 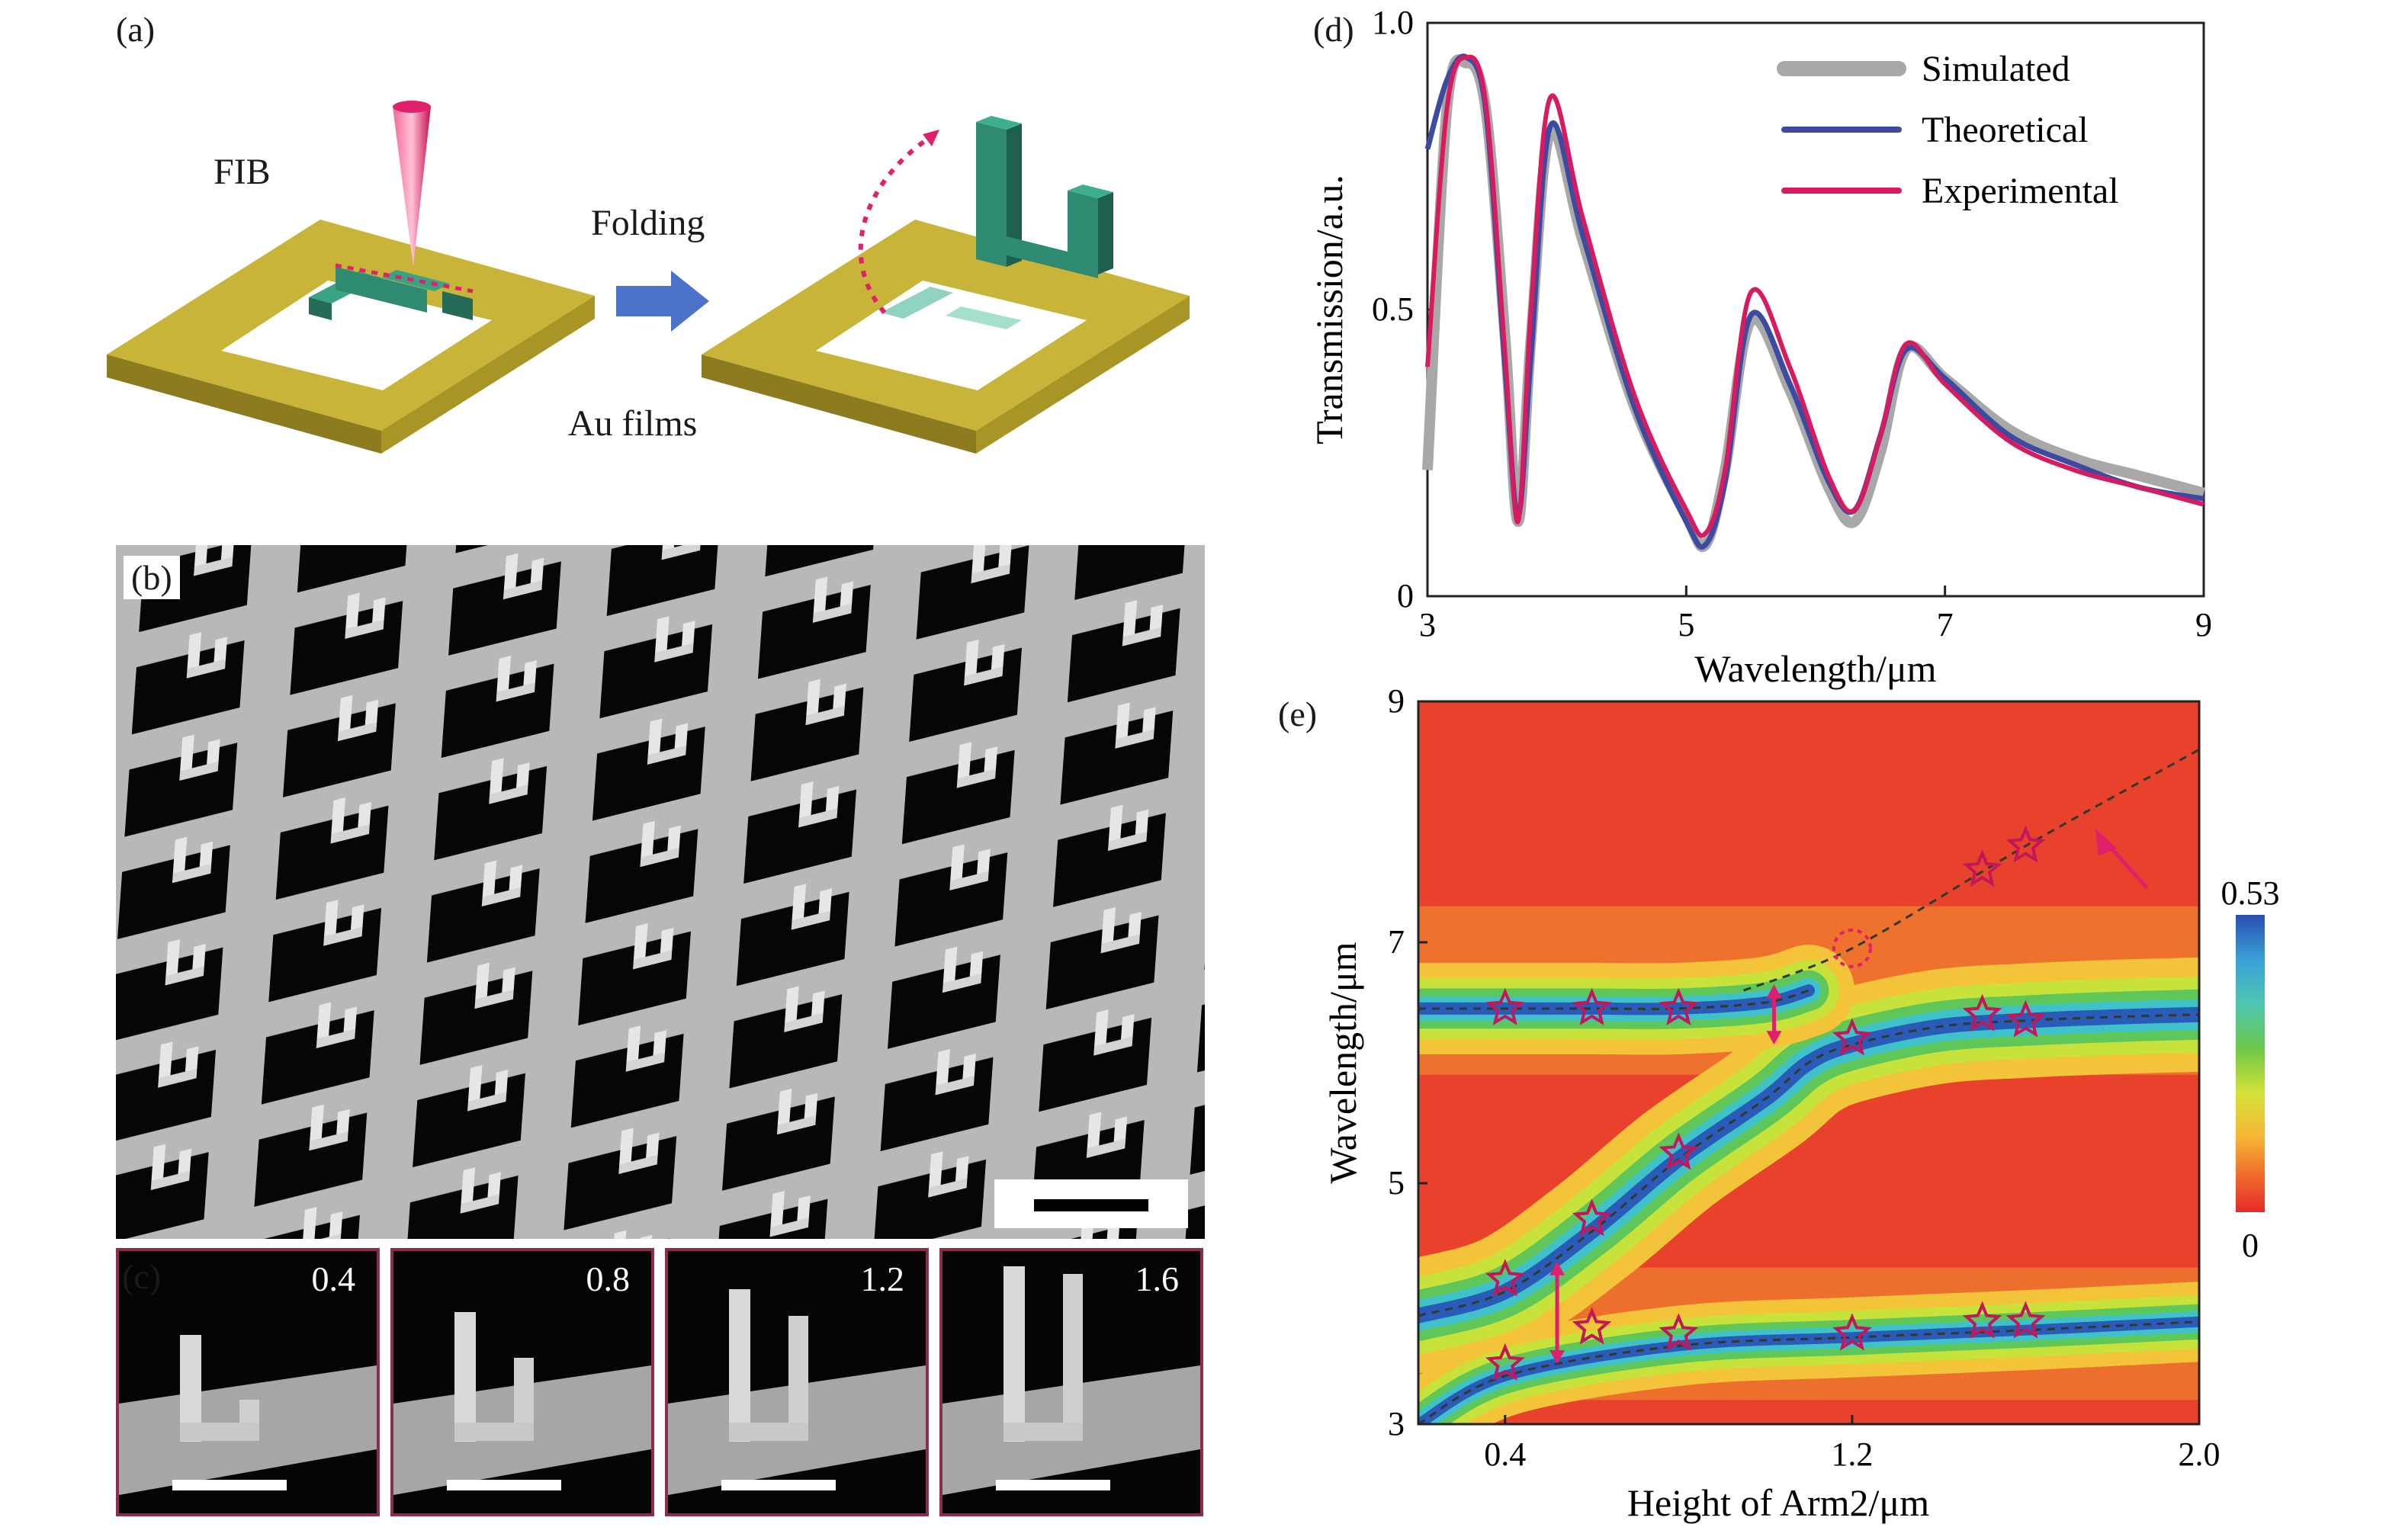 What do you see at coordinates (895, 225) in the screenshot?
I see `folding-path` at bounding box center [895, 225].